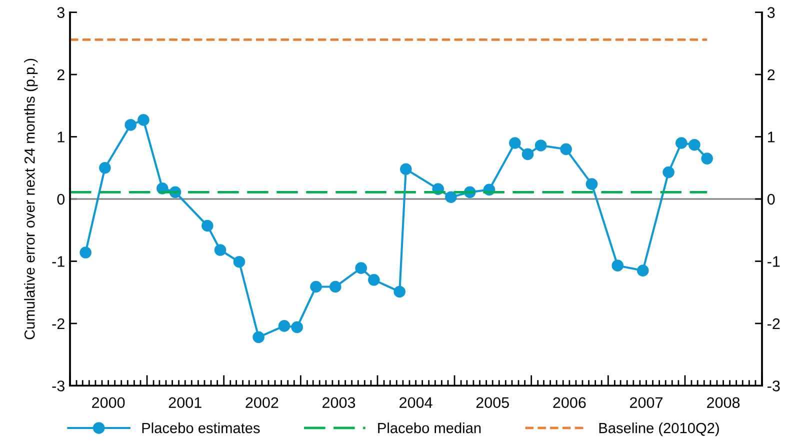 Image resolution: width=788 pixels, height=447 pixels. What do you see at coordinates (771, 137) in the screenshot?
I see `y2-tick-label: 1` at bounding box center [771, 137].